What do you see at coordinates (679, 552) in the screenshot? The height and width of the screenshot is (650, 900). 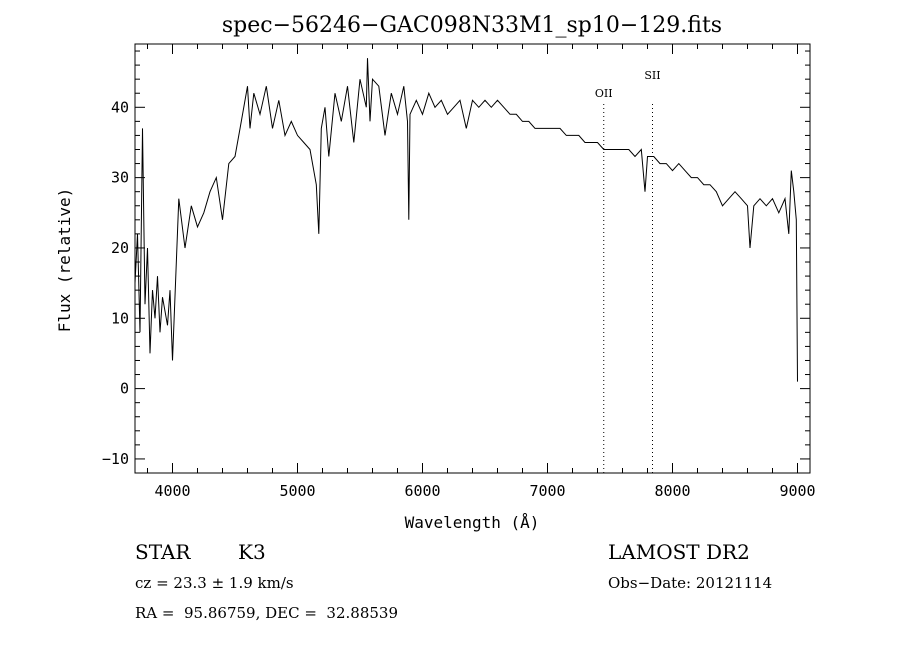 I see `survey-name: LAMOST DR2` at bounding box center [679, 552].